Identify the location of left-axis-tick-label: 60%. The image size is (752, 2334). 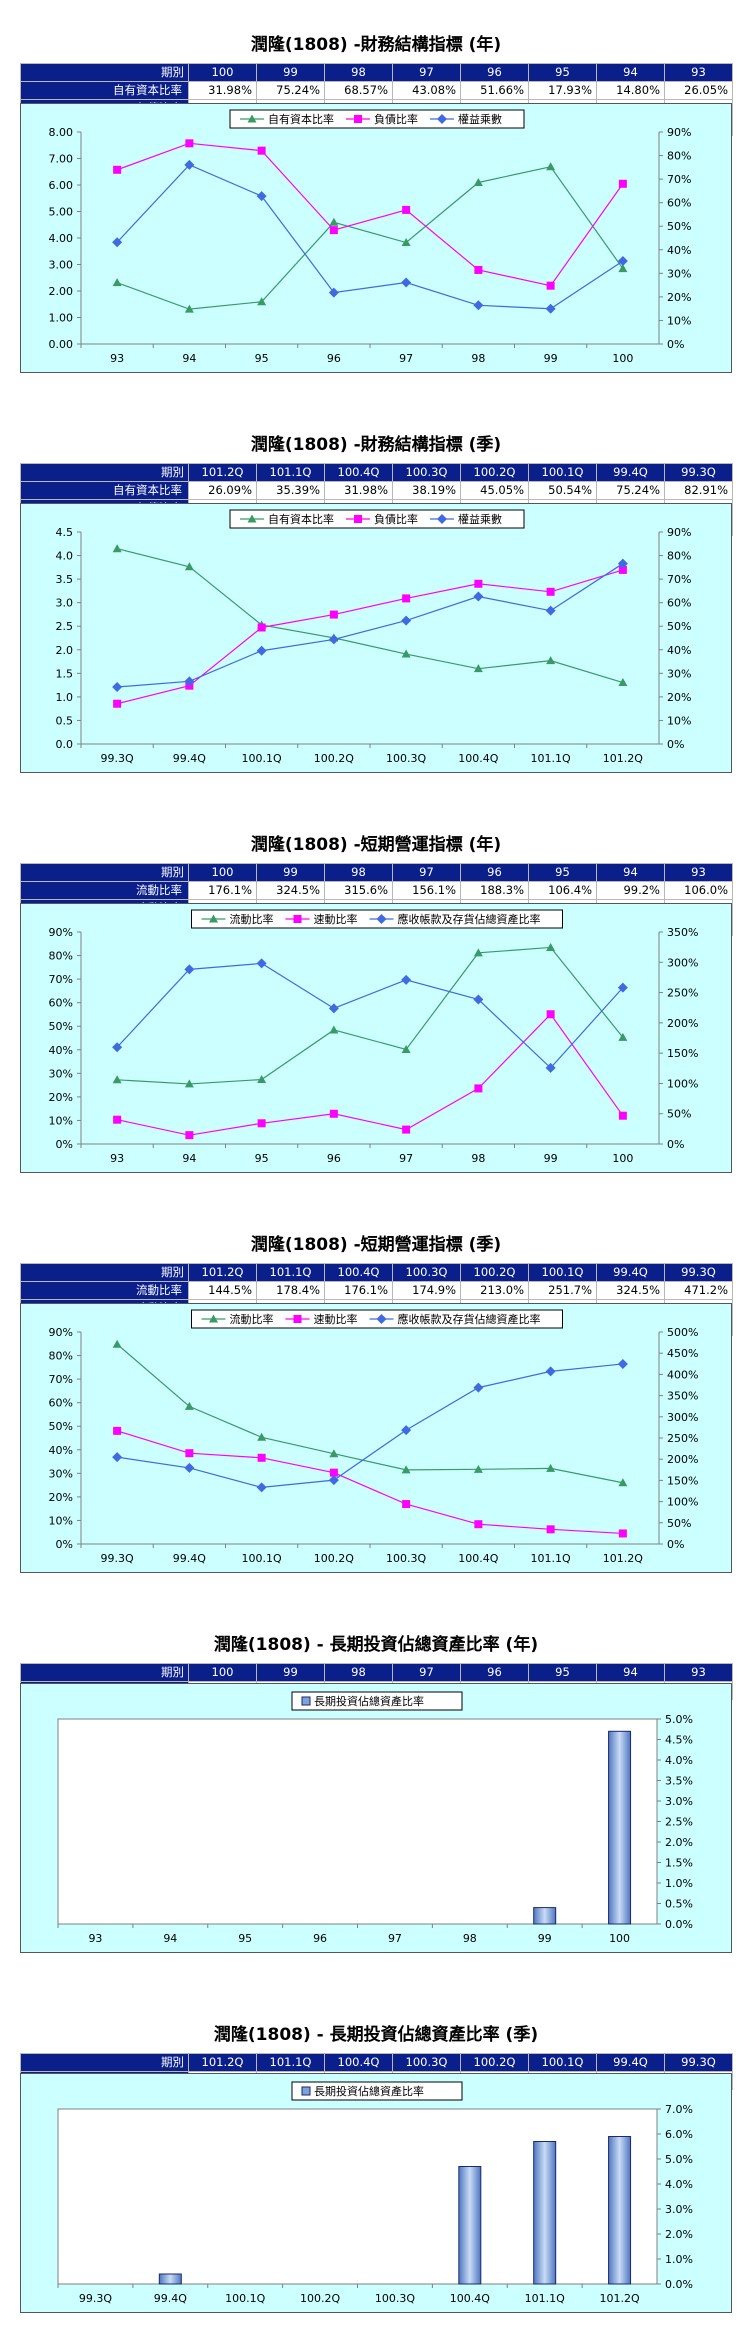
(61, 1003).